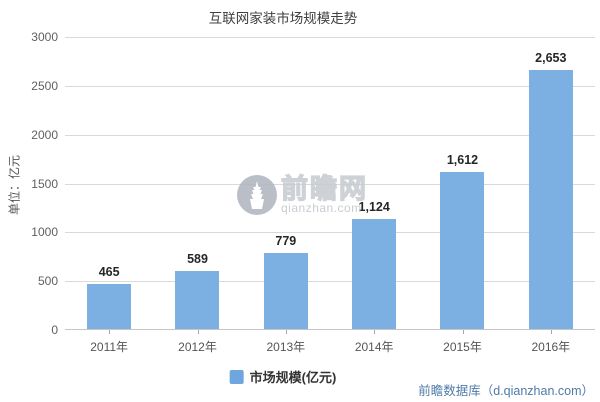 The height and width of the screenshot is (402, 600). Describe the element at coordinates (197, 259) in the screenshot. I see `bar-value-label: 589` at that location.